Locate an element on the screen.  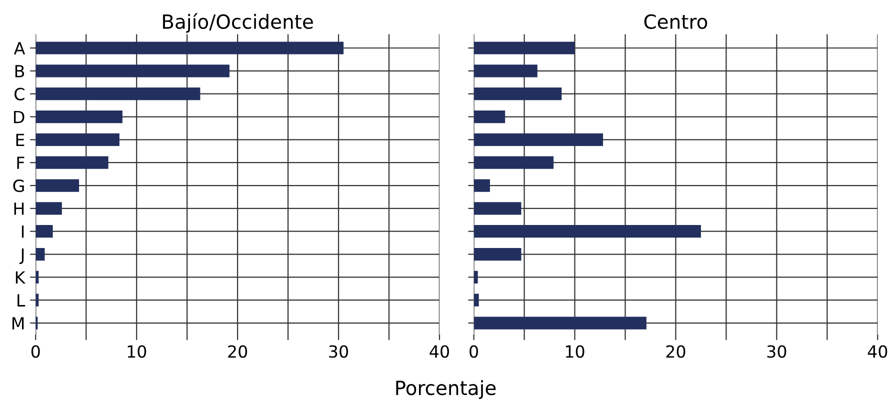
x-axis-title: Porcentaje is located at coordinates (446, 389).